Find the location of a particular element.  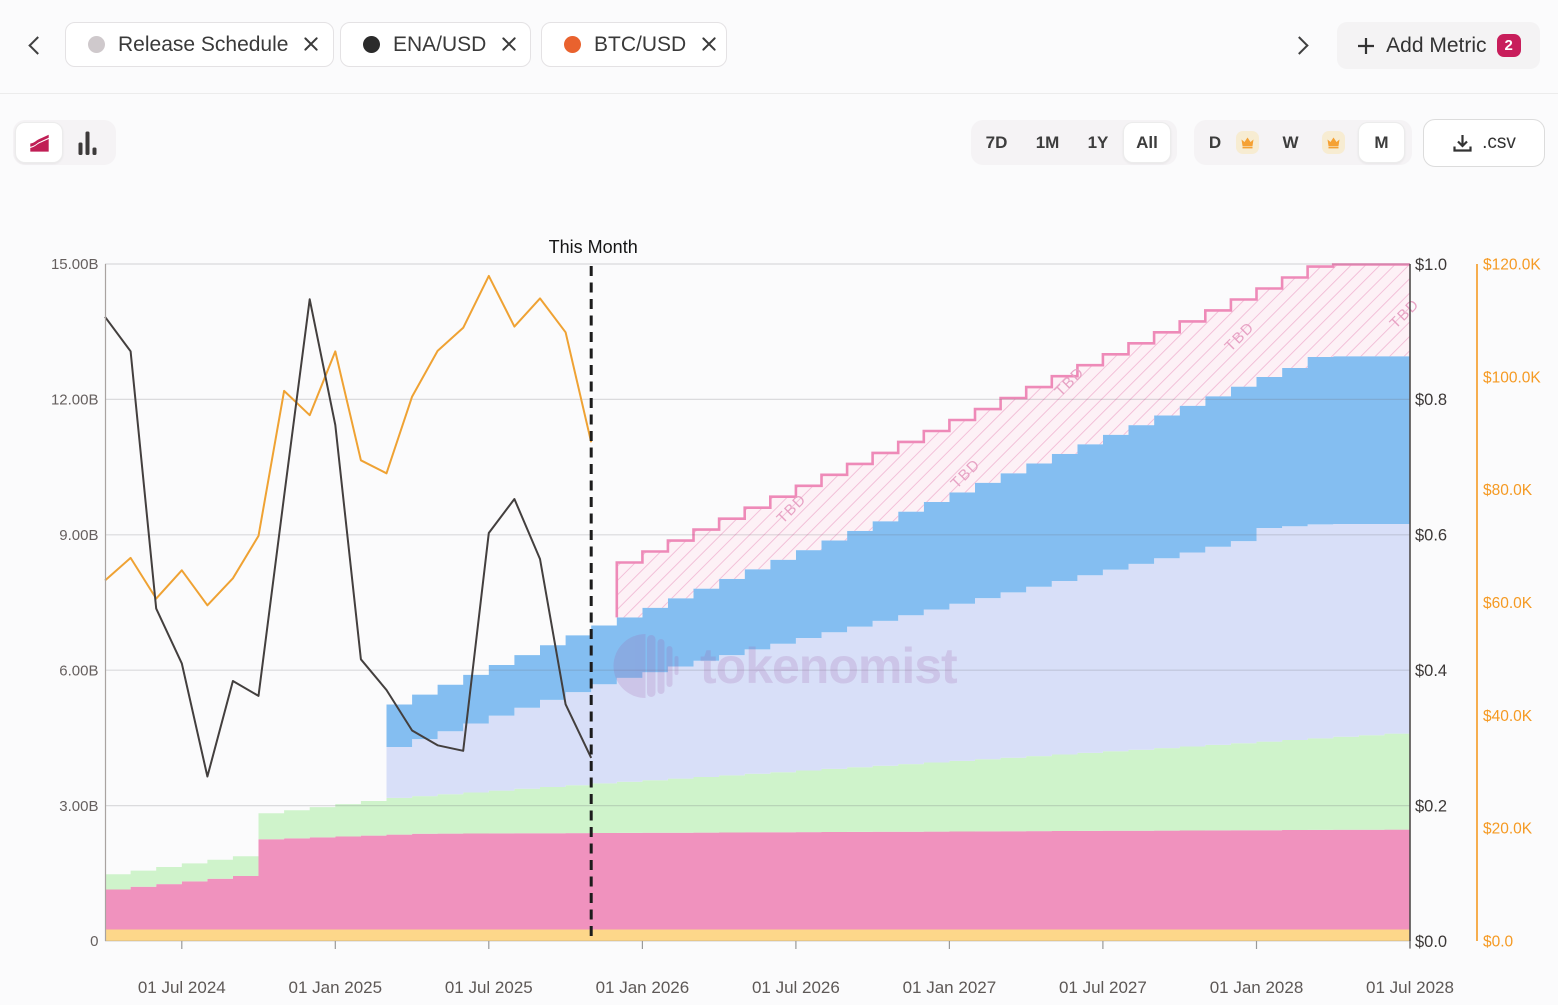

svg-text: This Month is located at coordinates (593, 247).